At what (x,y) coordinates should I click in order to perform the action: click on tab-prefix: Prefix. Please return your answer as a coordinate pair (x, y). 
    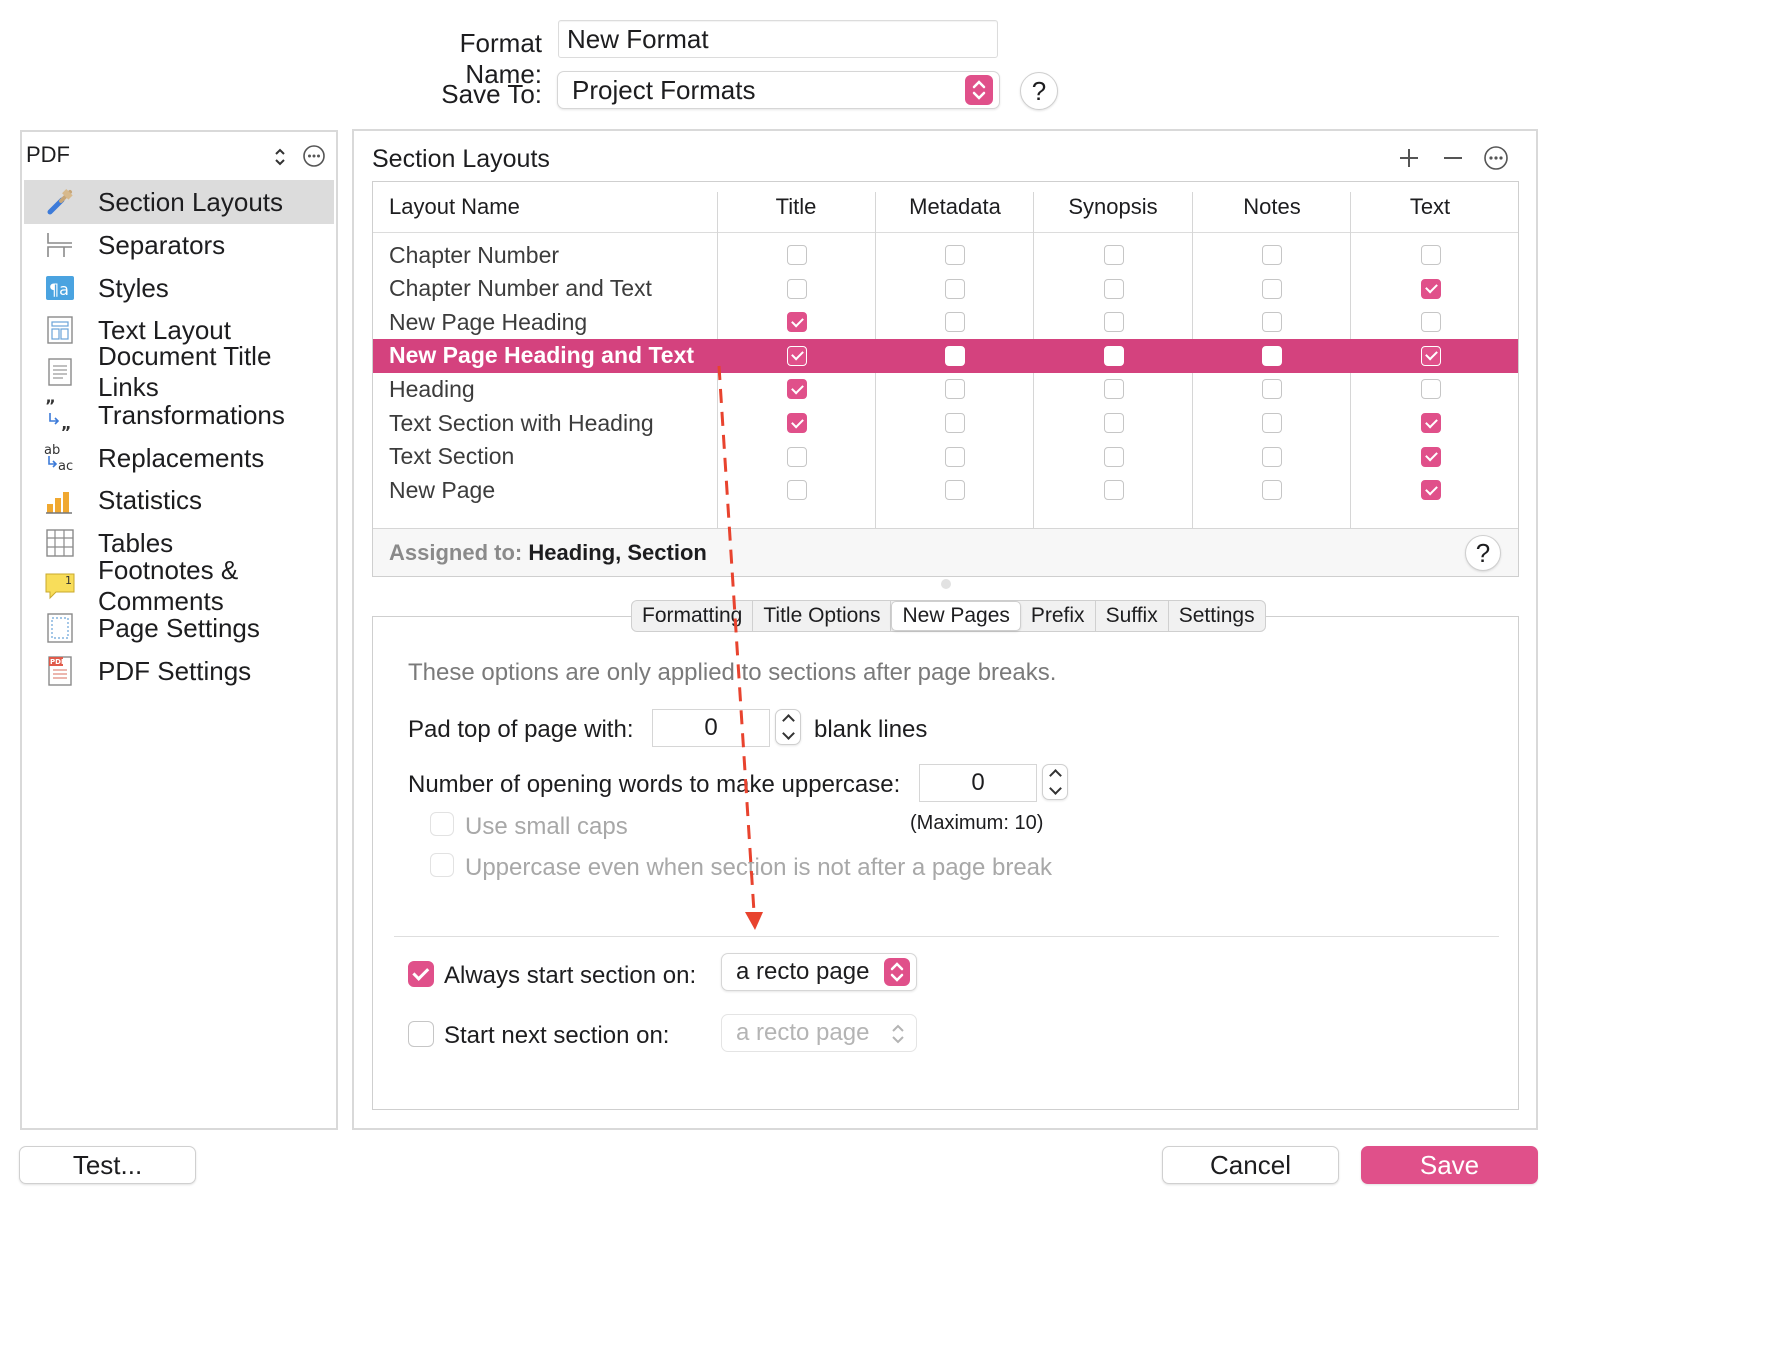
    Looking at the image, I should click on (1058, 616).